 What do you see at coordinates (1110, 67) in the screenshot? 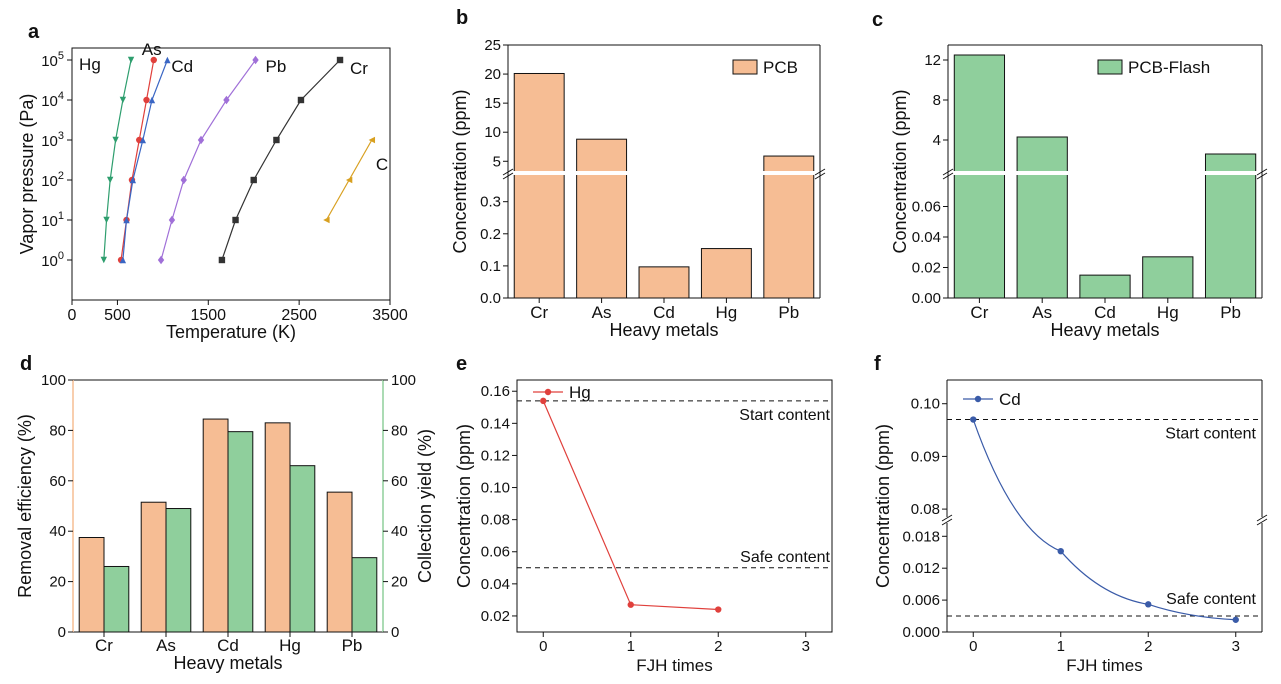
I see `legend-swatch` at bounding box center [1110, 67].